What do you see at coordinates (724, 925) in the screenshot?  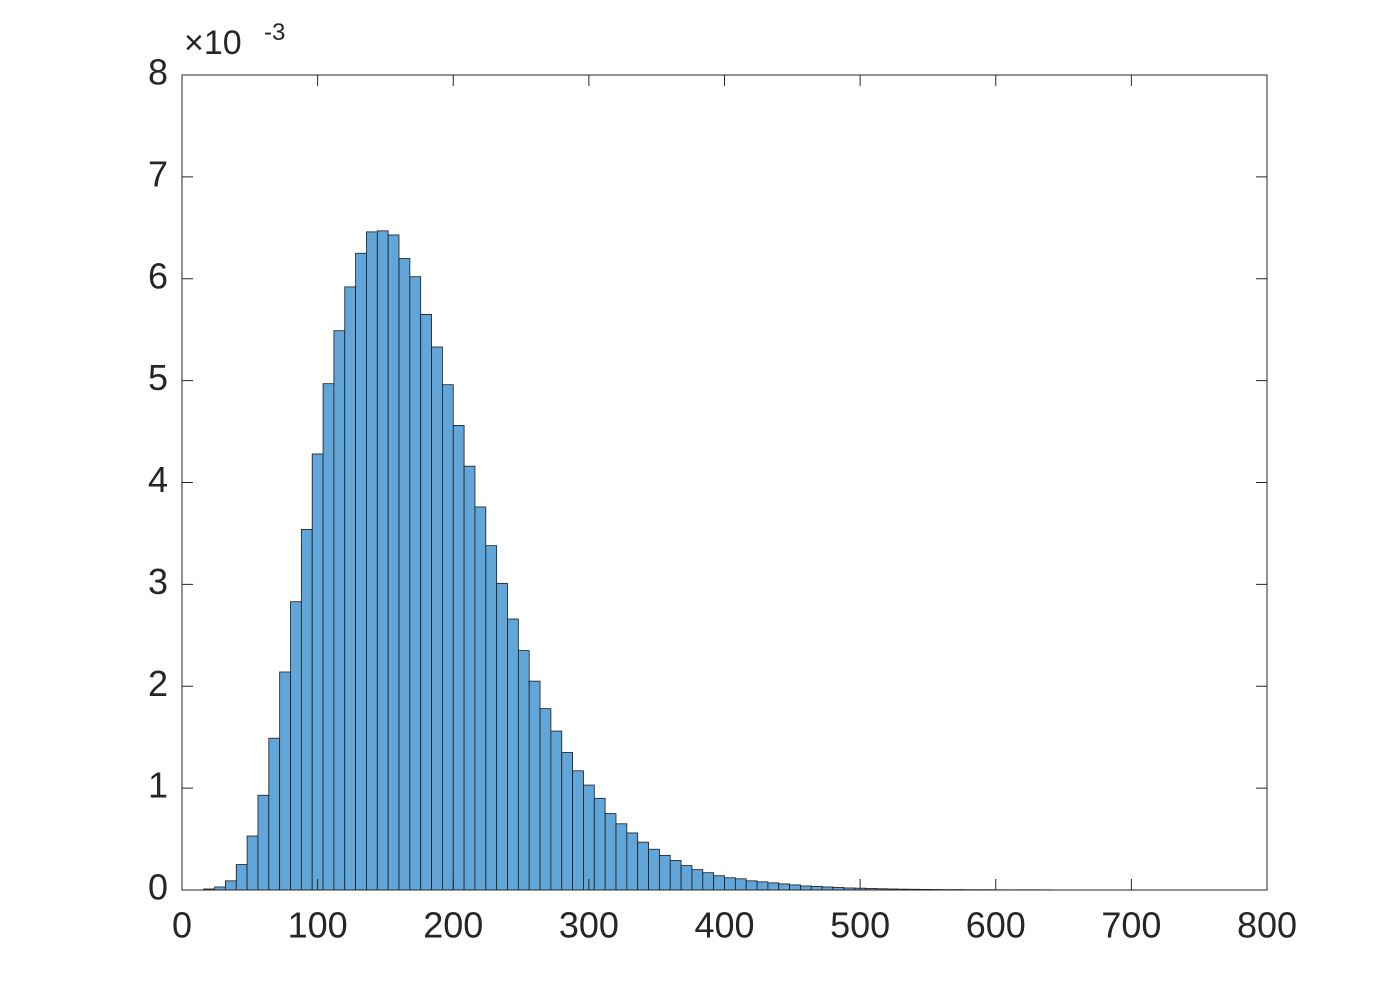 I see `x-tick-label: 400` at bounding box center [724, 925].